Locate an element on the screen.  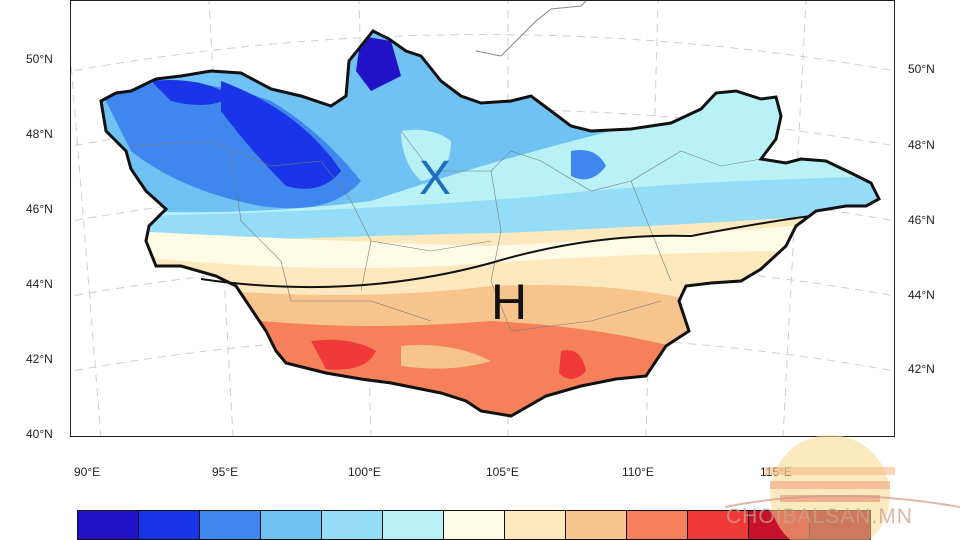
lat-label-right: 44°N is located at coordinates (921, 295).